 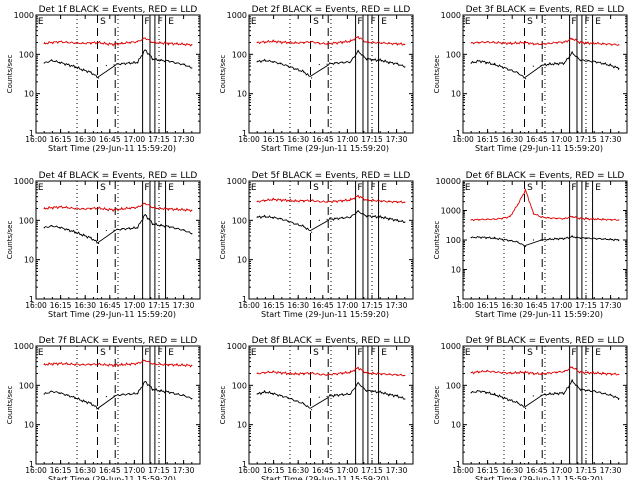 What do you see at coordinates (545, 341) in the screenshot?
I see `panel-title: Det 9f BLACK = Events, RED = LLD` at bounding box center [545, 341].